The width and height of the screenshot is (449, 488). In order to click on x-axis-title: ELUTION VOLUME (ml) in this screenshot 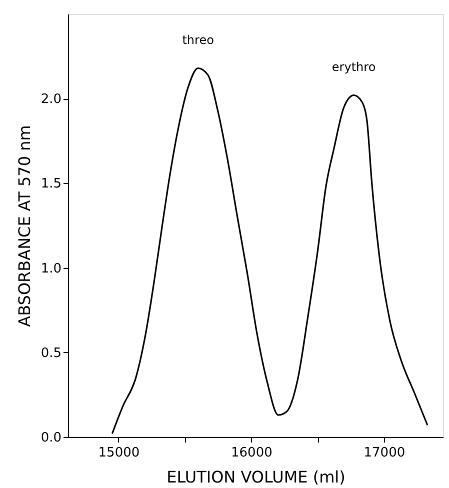, I will do `click(256, 477)`.